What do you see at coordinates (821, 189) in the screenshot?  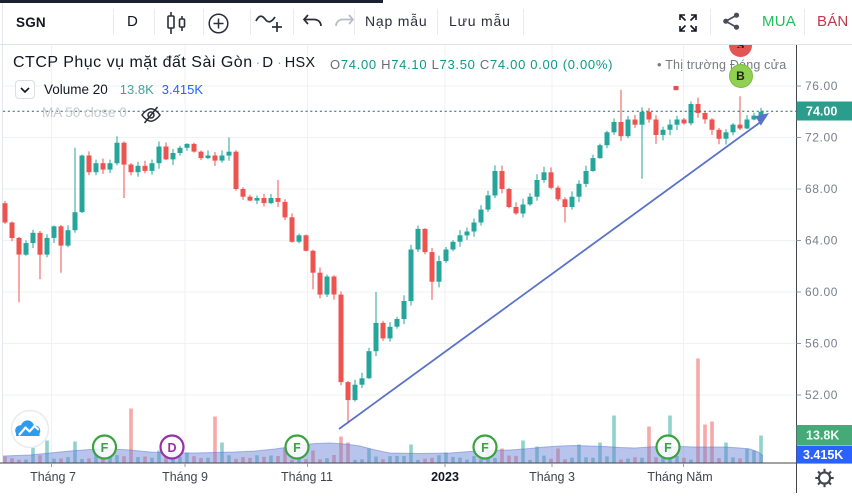 I see `svg-text: 68.00` at bounding box center [821, 189].